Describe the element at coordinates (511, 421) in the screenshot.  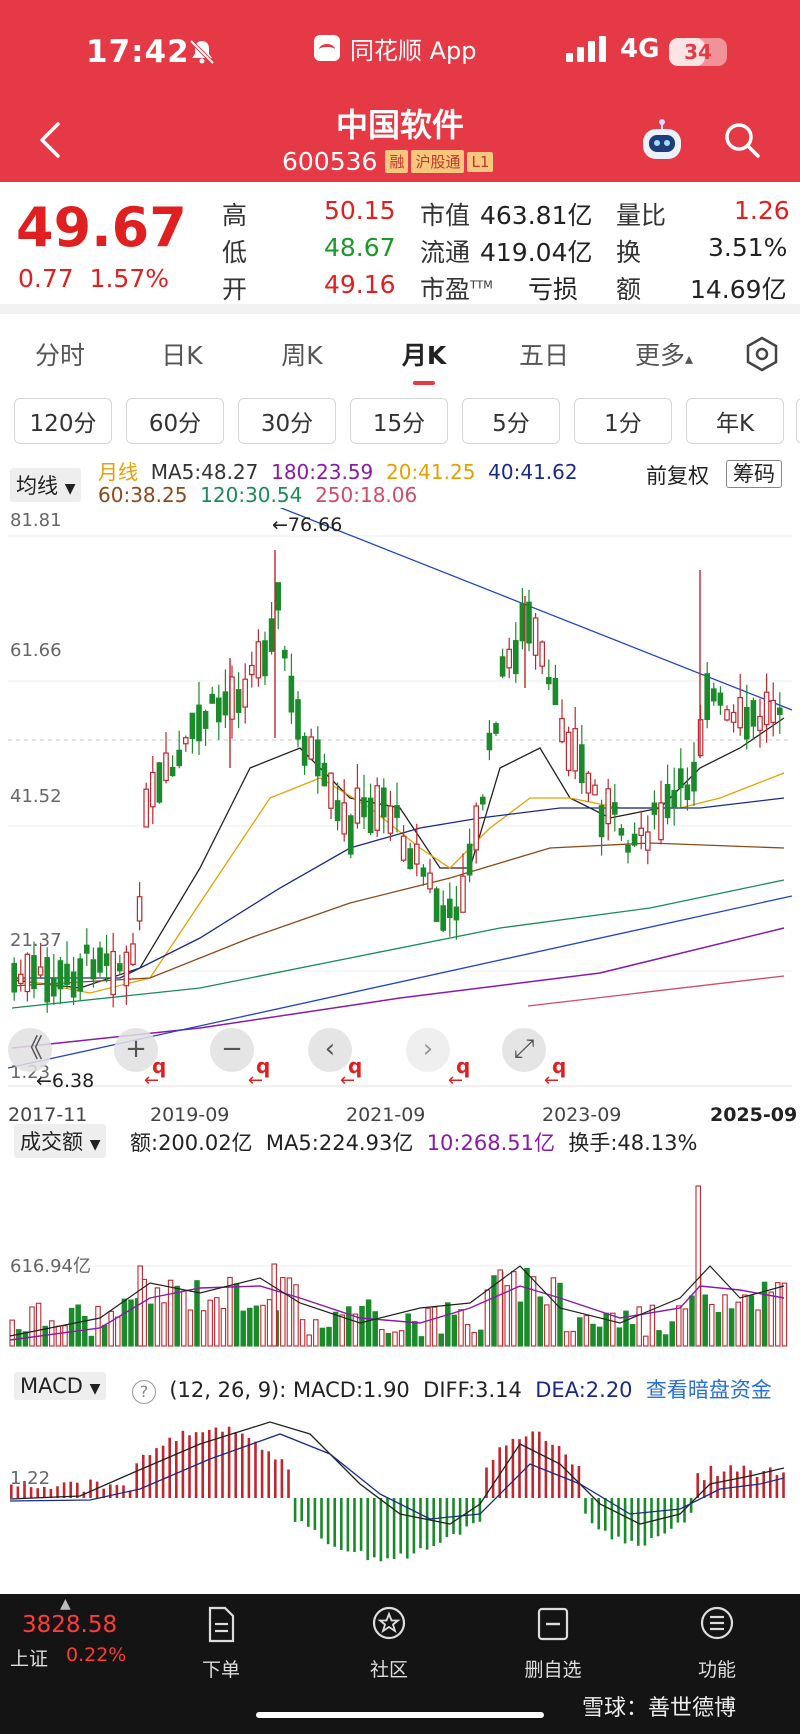
I see `interval-5min: 5分` at that location.